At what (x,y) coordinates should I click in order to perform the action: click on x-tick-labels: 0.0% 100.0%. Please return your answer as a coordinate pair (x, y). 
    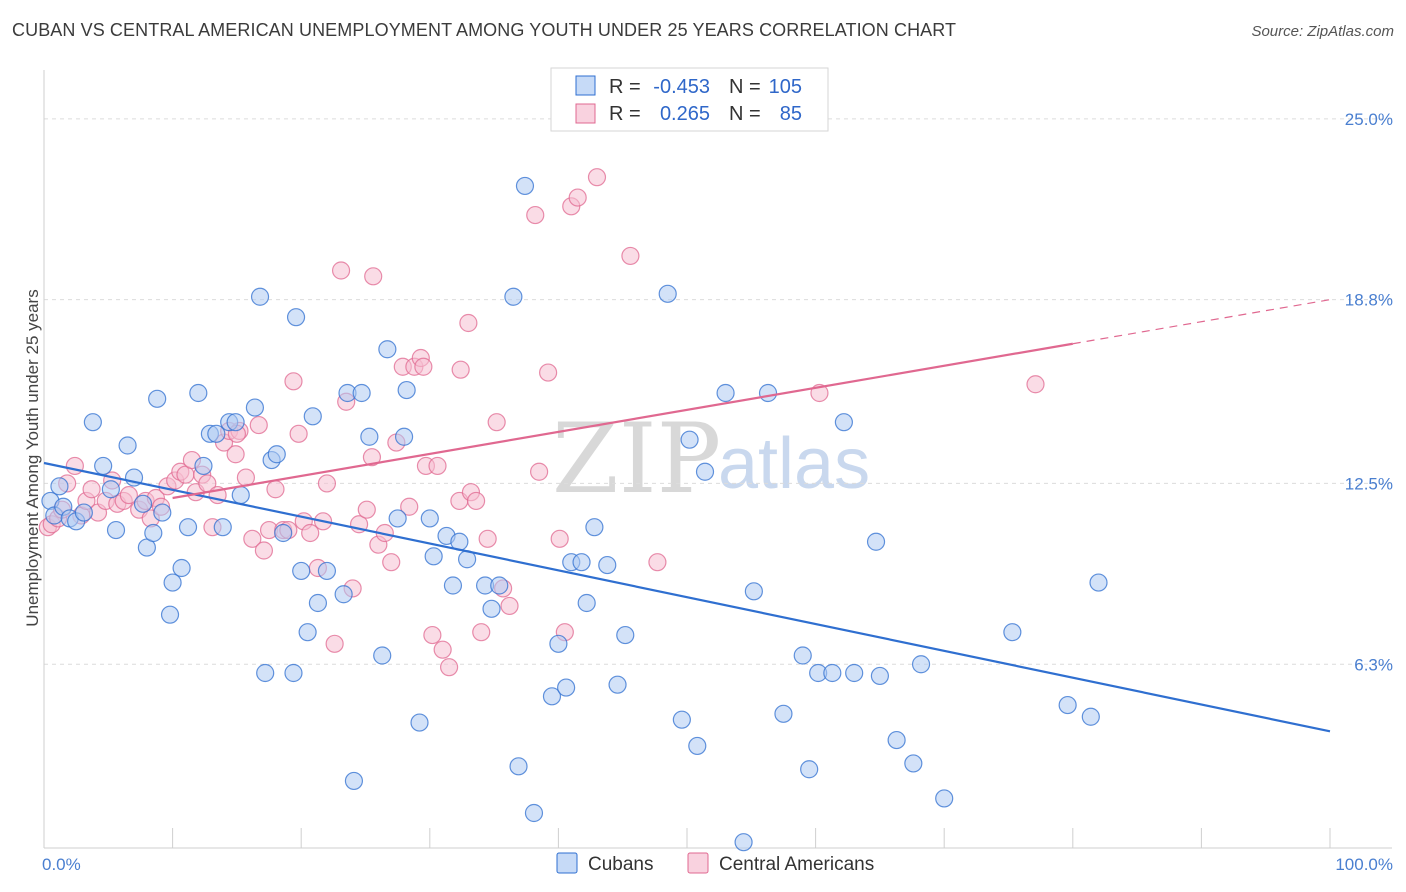
    Looking at the image, I should click on (717, 864).